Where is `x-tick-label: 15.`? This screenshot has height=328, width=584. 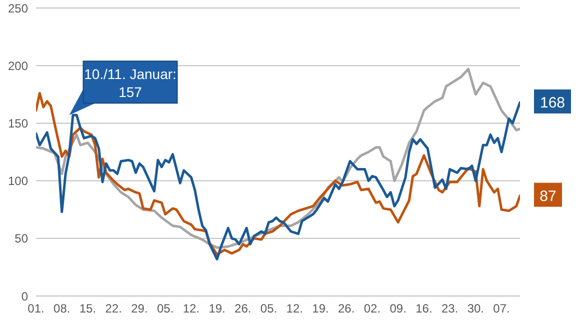 x-tick-label: 15. is located at coordinates (87, 309).